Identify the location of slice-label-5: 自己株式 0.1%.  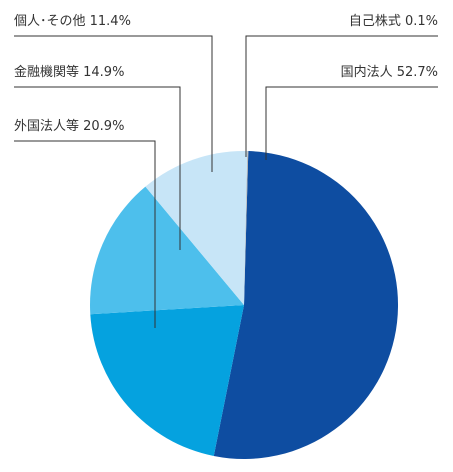
(393, 21).